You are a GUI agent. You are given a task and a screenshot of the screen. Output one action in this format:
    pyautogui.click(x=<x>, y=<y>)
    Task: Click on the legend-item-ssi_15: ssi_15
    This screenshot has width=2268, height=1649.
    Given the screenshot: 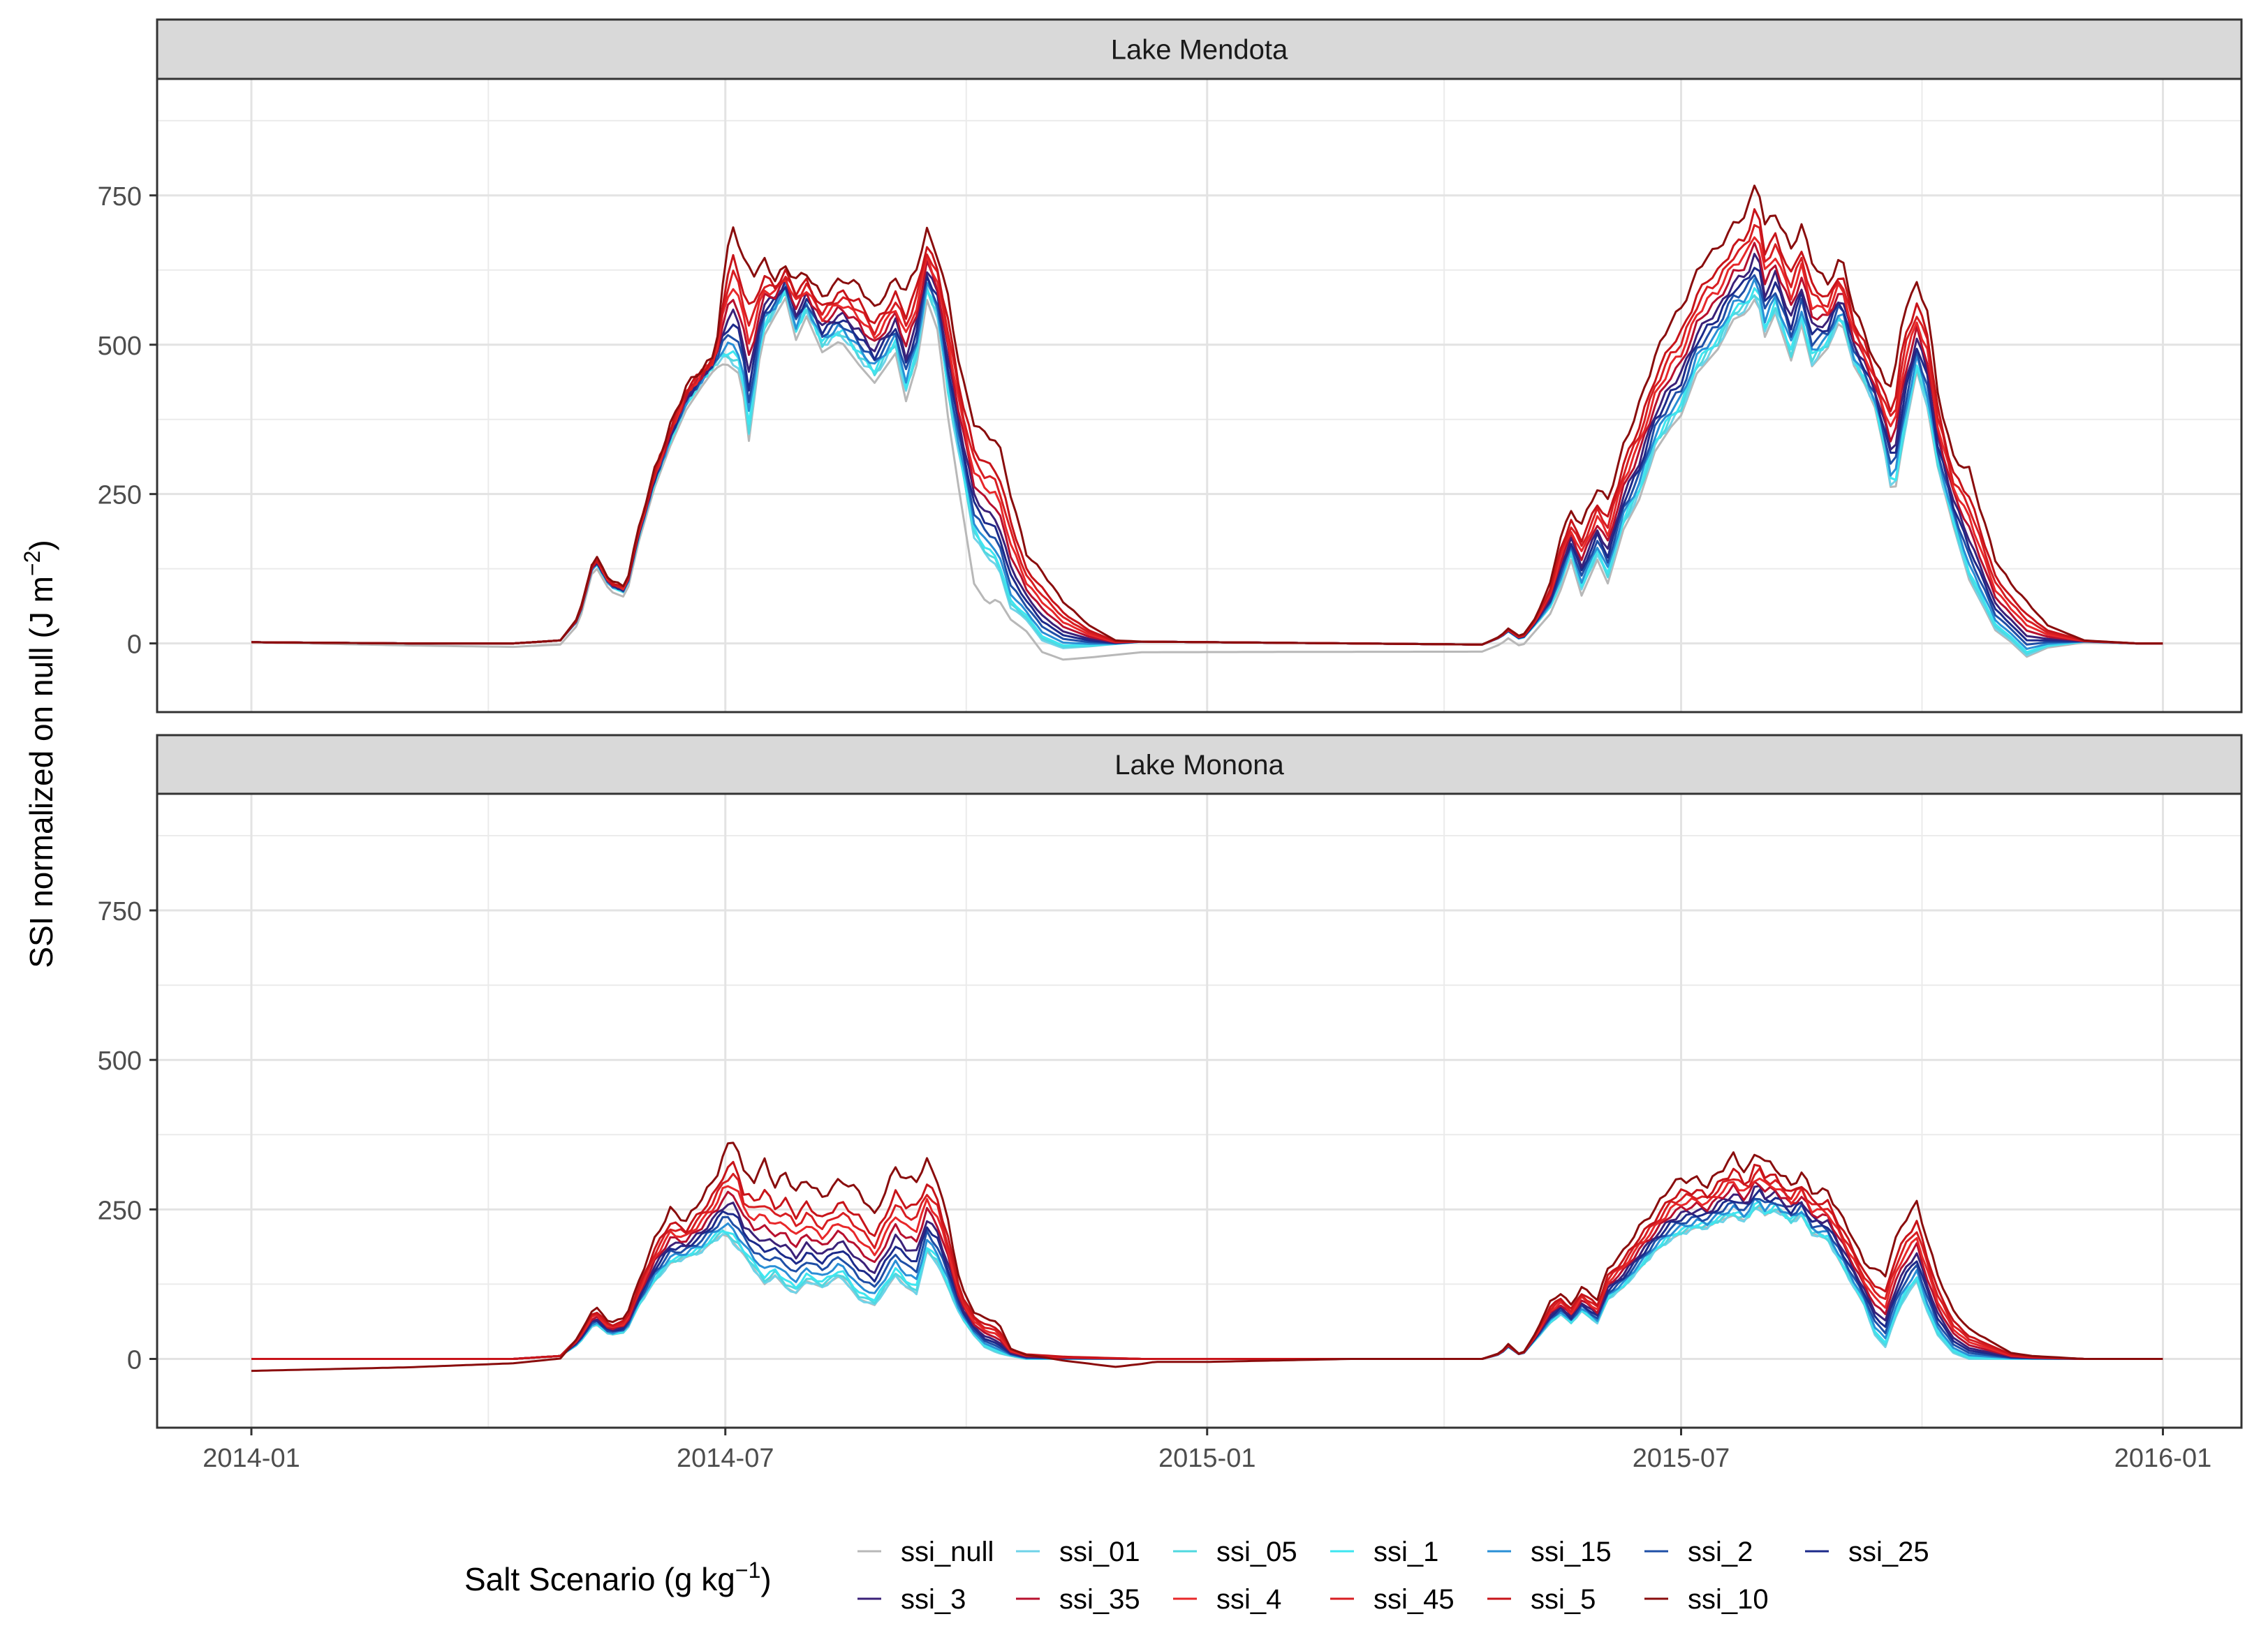 What is the action you would take?
    pyautogui.click(x=1549, y=1552)
    